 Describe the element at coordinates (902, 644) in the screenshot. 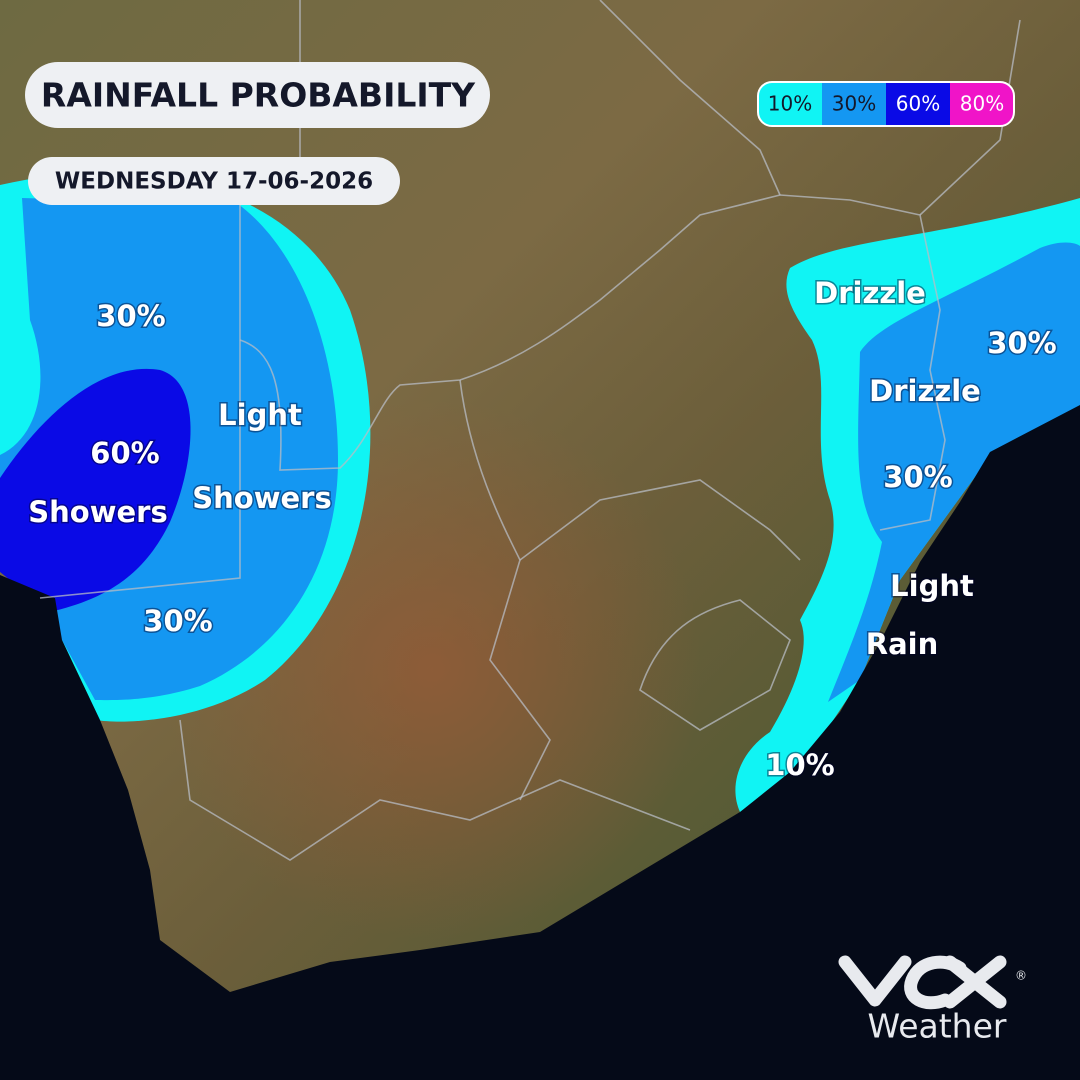

I see `map-label: Rain` at that location.